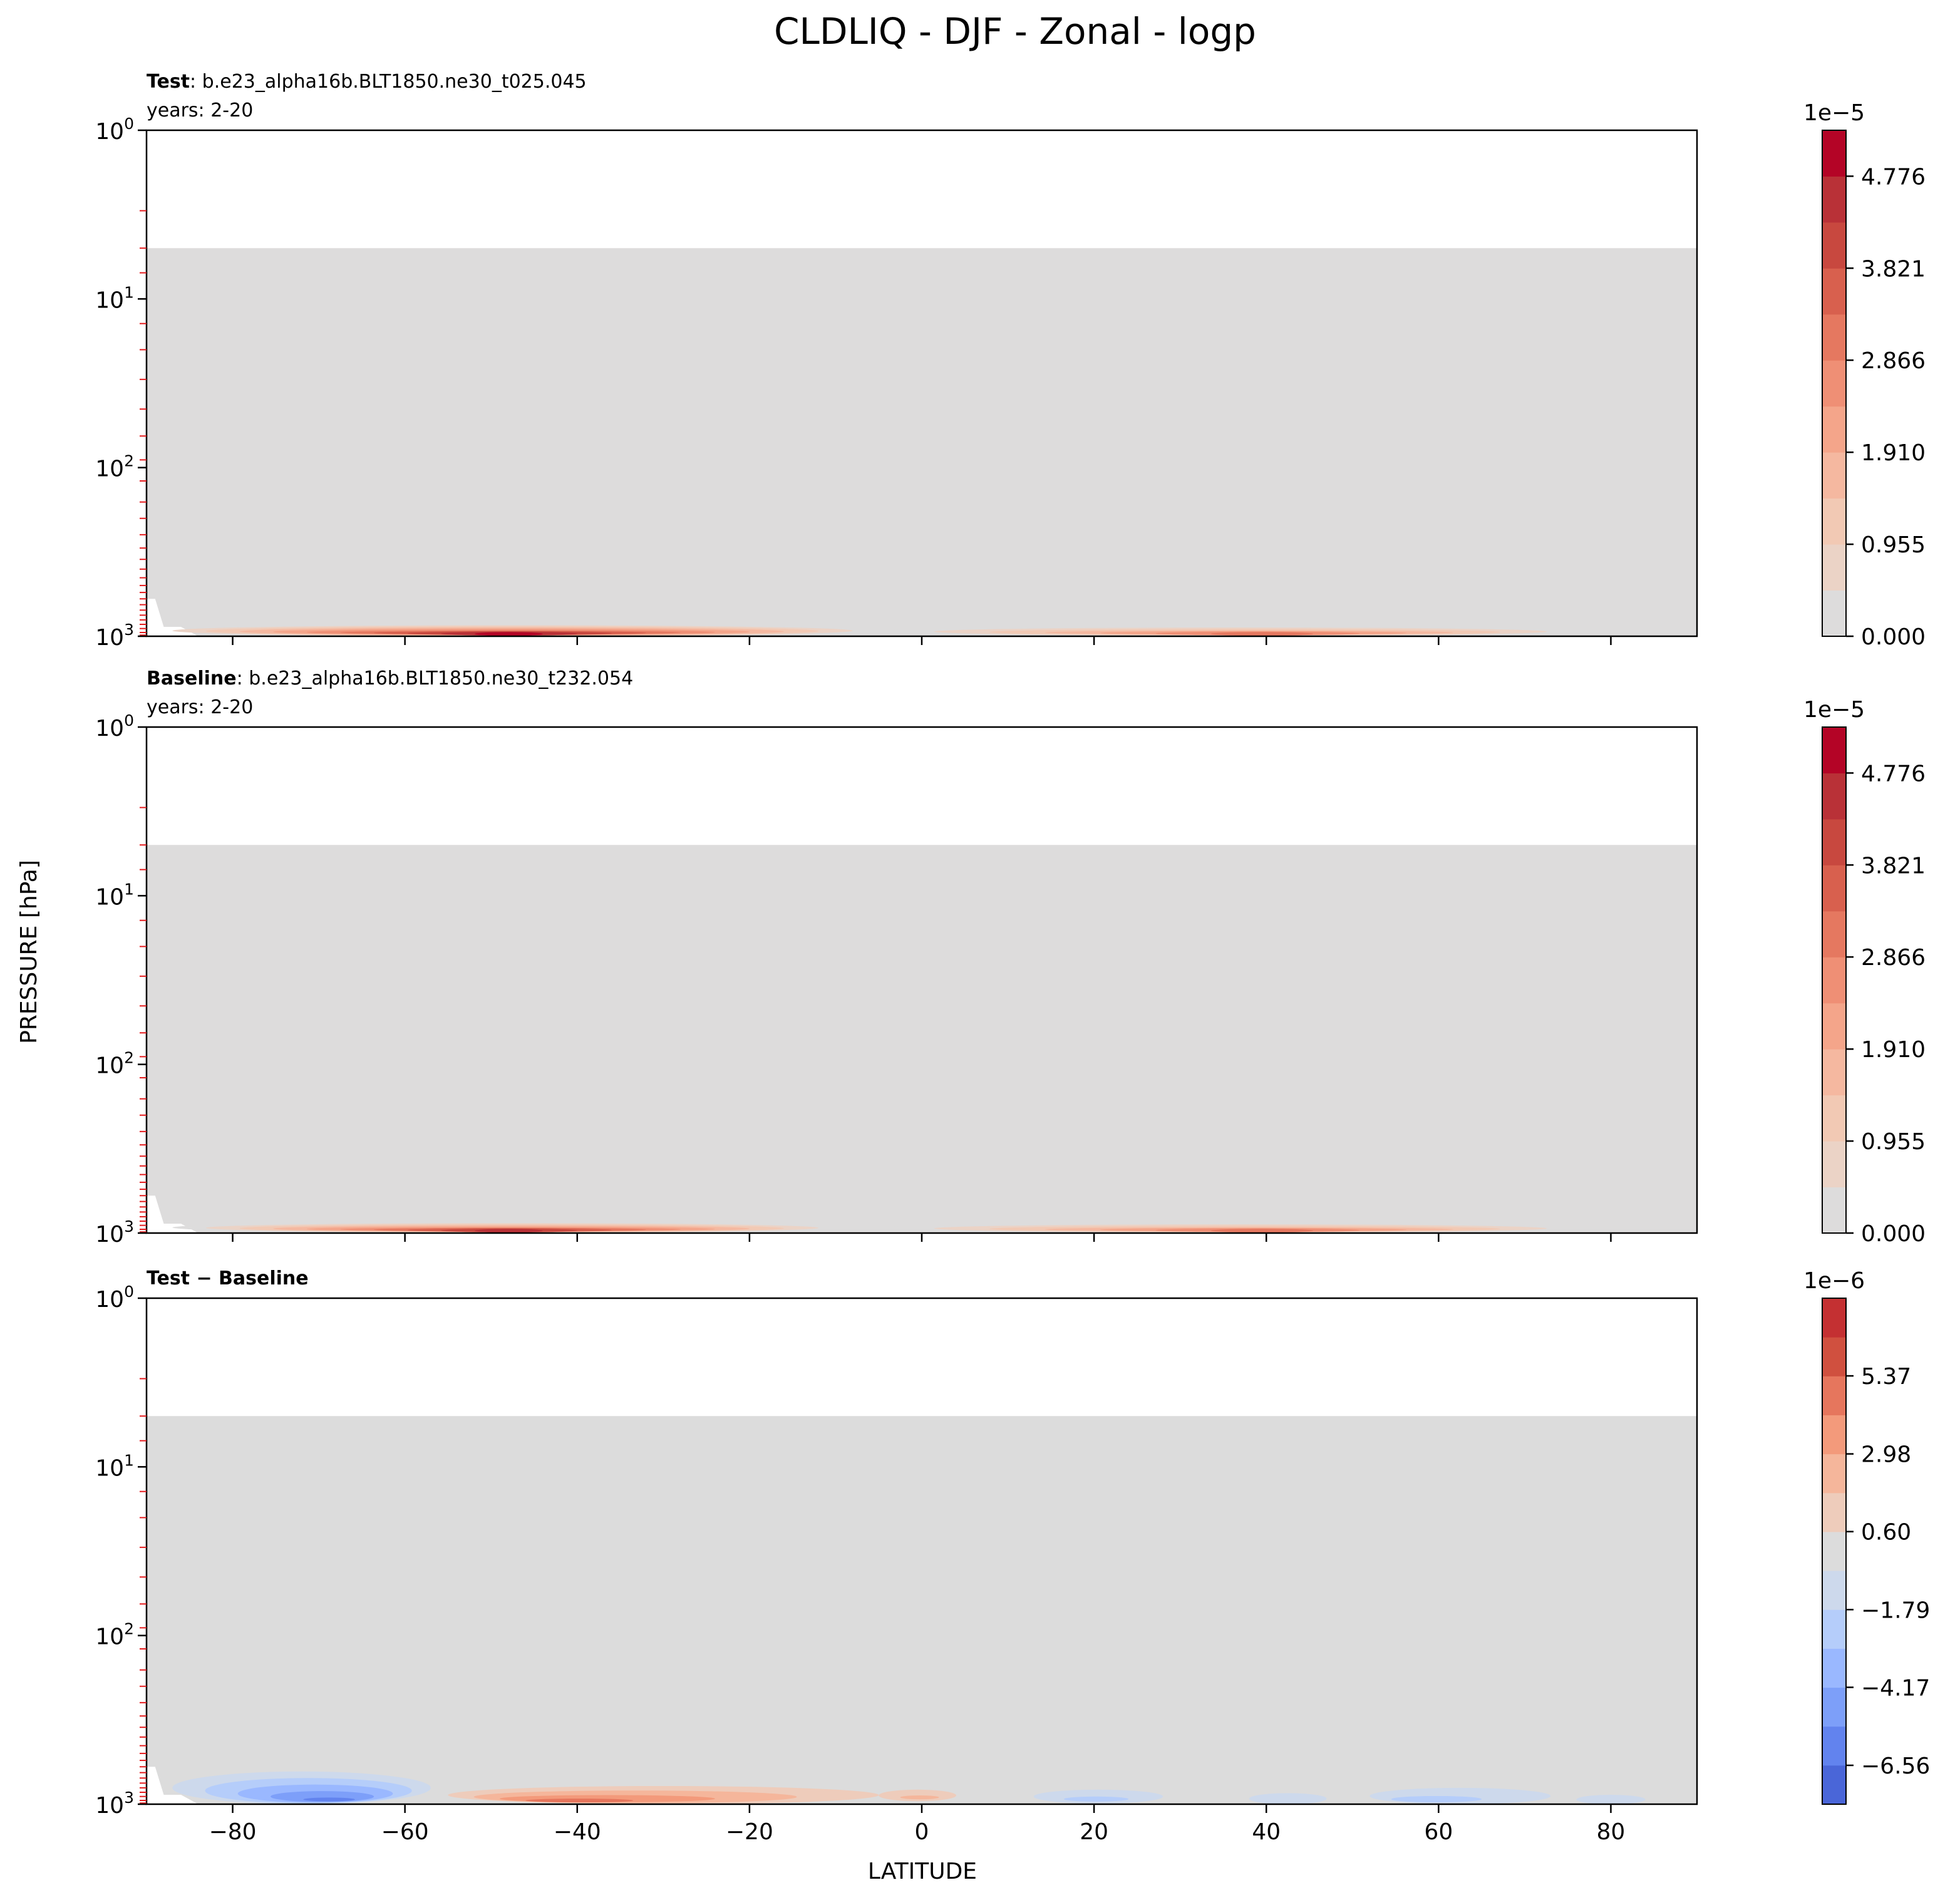 This screenshot has width=1960, height=1900. I want to click on colorbar-multiplier: 1e−6, so click(1834, 1281).